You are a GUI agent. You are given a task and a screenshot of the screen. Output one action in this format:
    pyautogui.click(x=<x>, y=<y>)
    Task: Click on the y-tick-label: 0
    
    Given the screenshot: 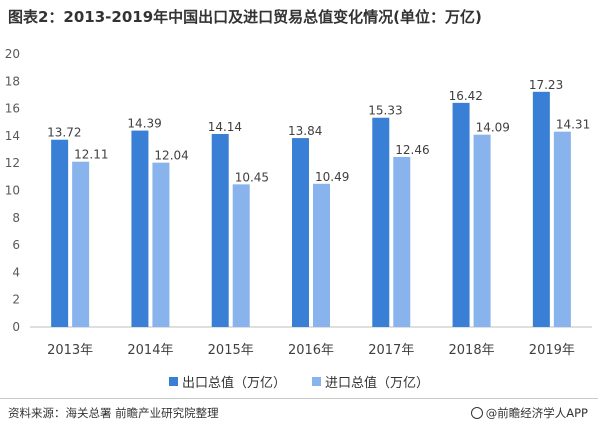 What is the action you would take?
    pyautogui.click(x=16, y=327)
    